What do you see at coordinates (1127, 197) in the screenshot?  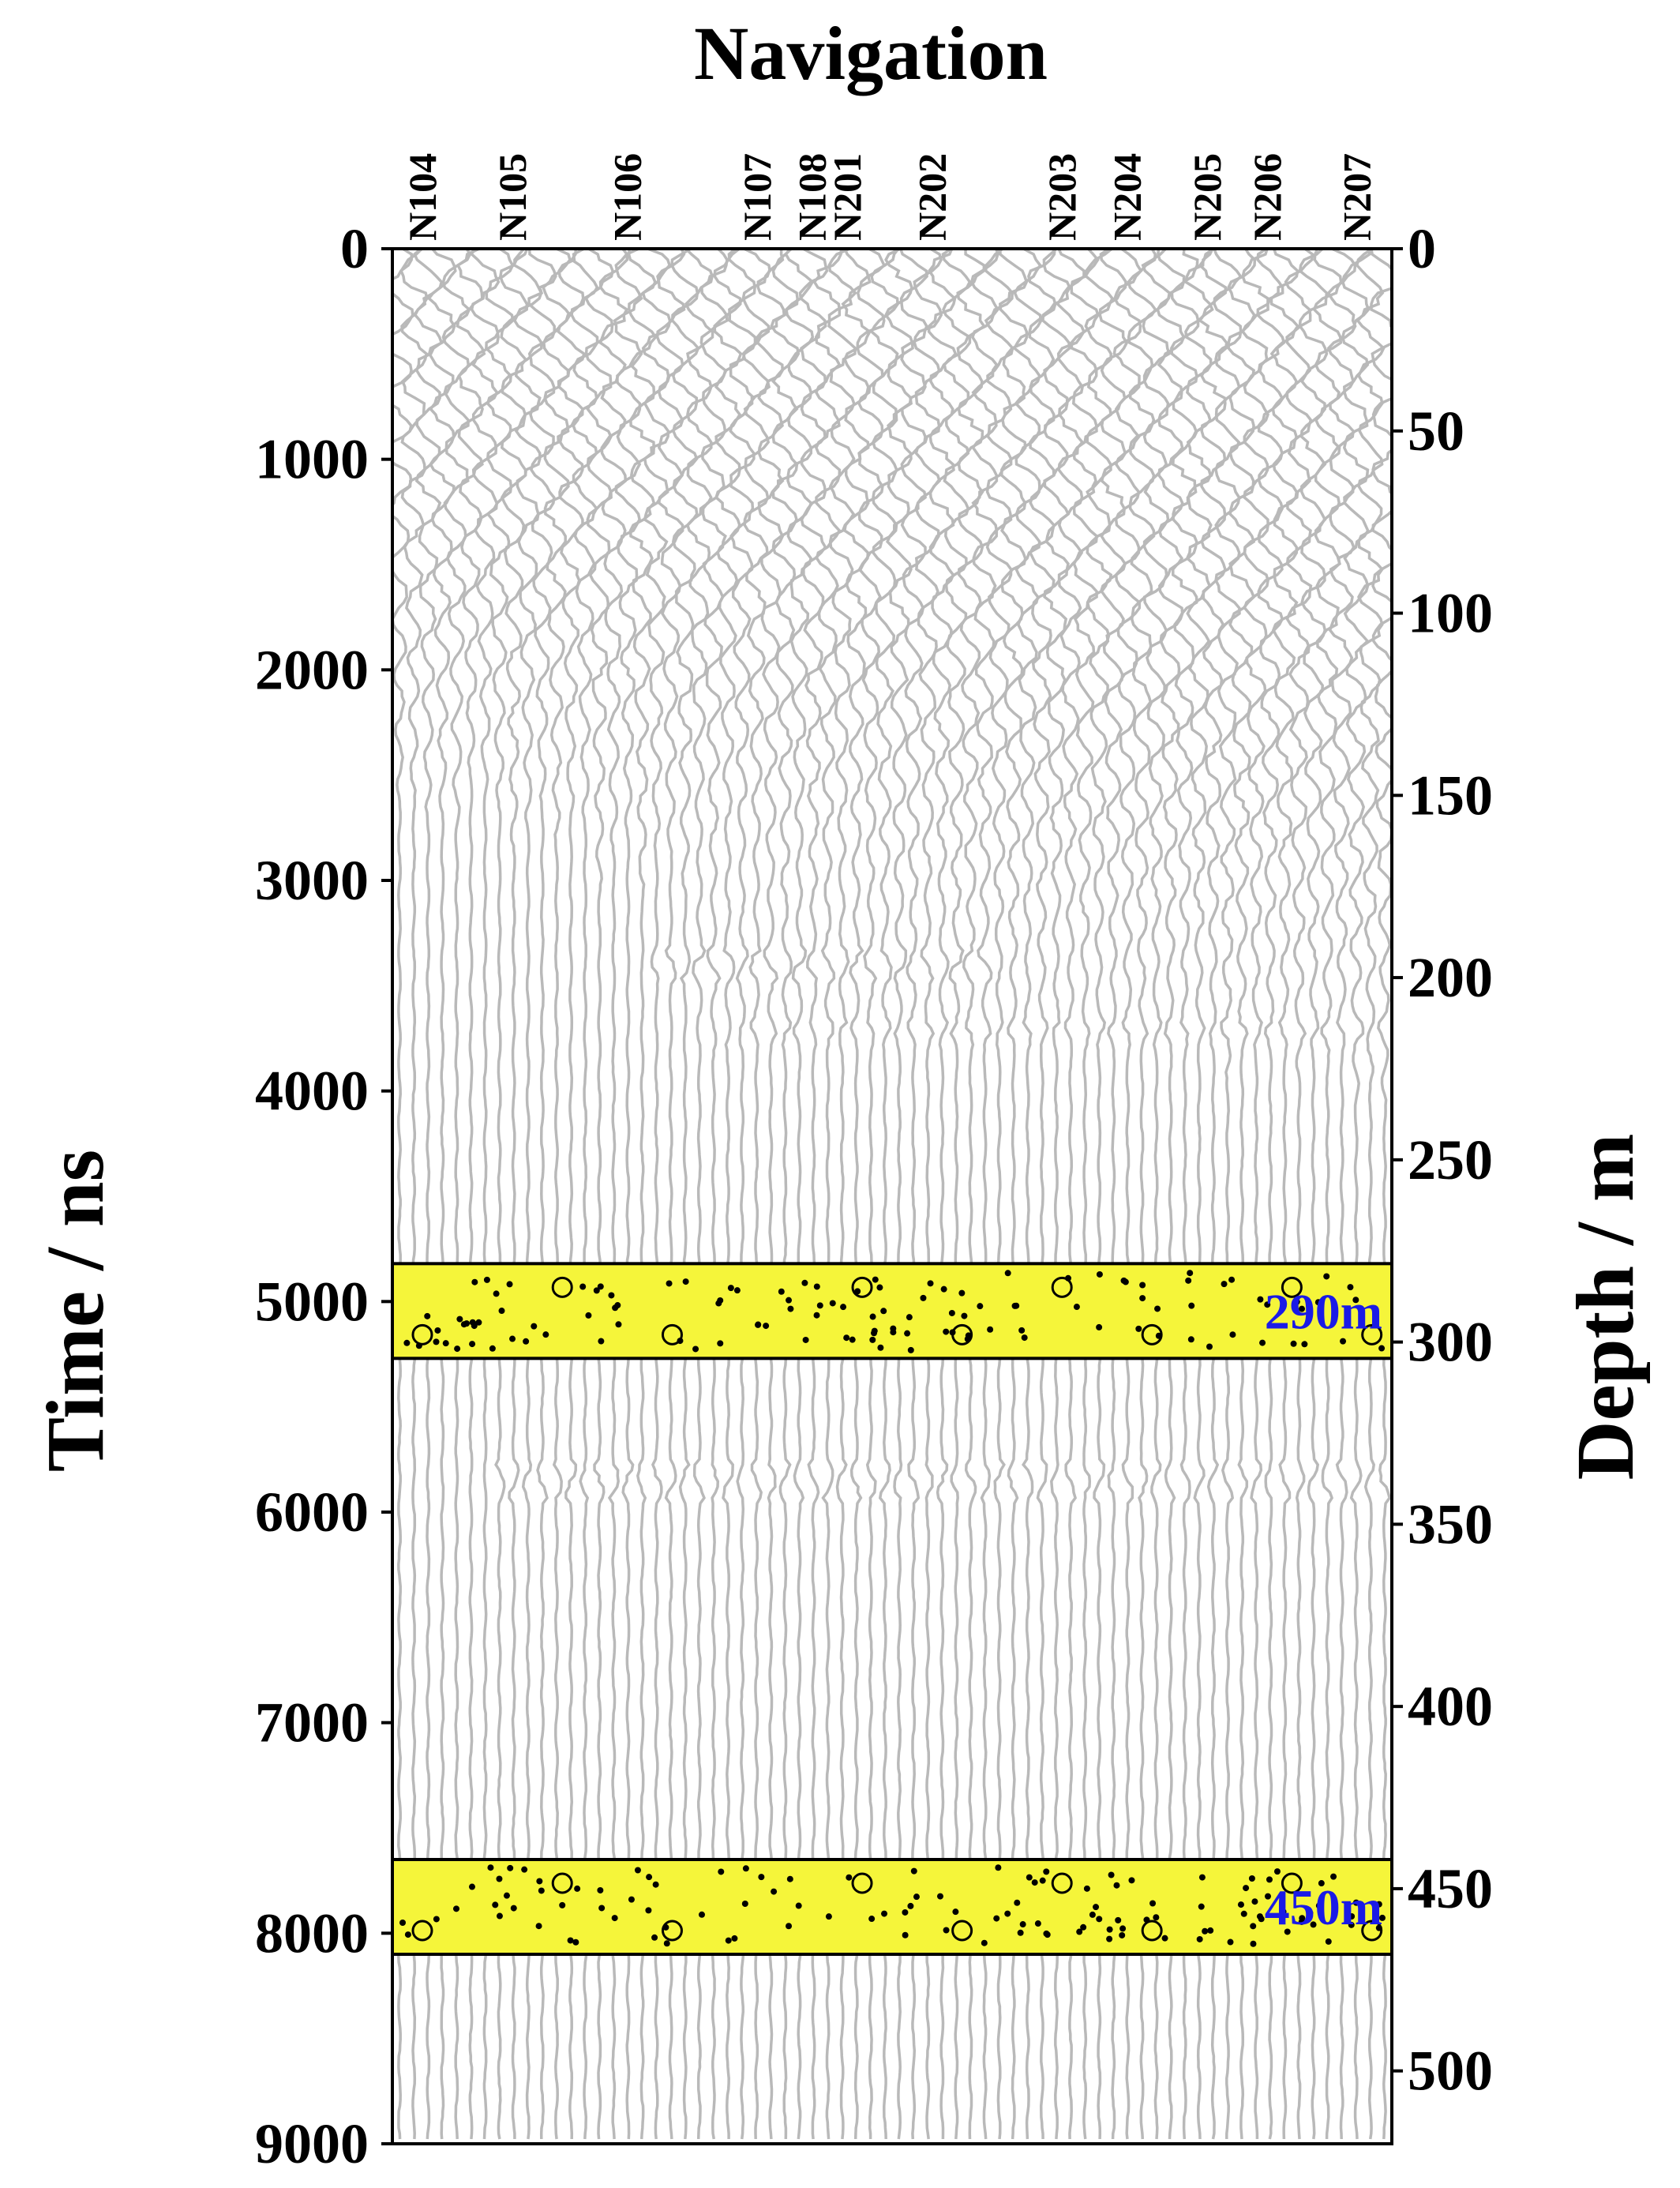 I see `station-label: N204` at bounding box center [1127, 197].